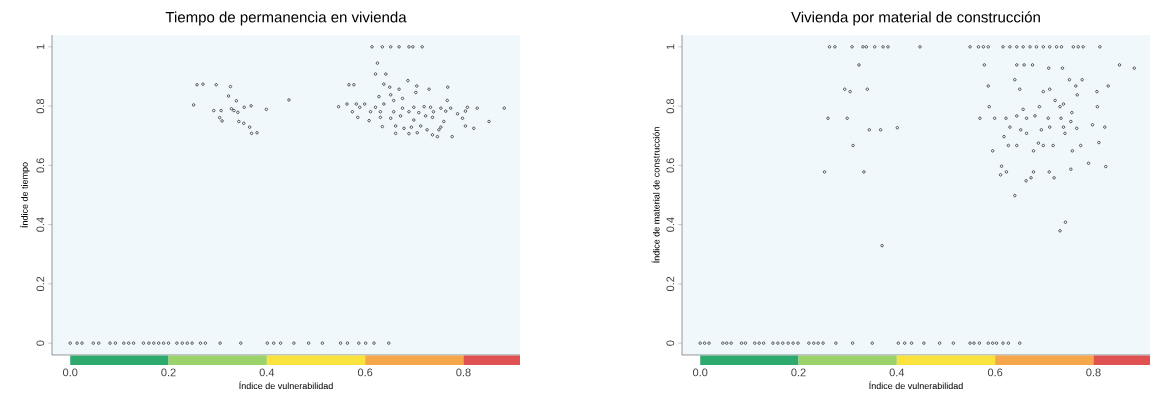  I want to click on chart-title: Vivienda por material de construcción, so click(915, 18).